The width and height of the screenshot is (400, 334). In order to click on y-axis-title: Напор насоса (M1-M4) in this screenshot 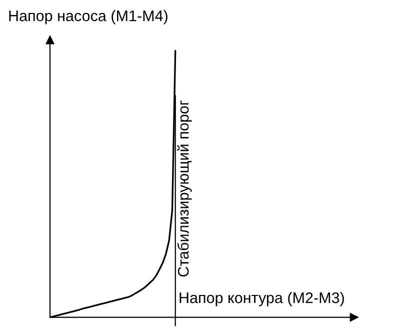, I will do `click(88, 17)`.